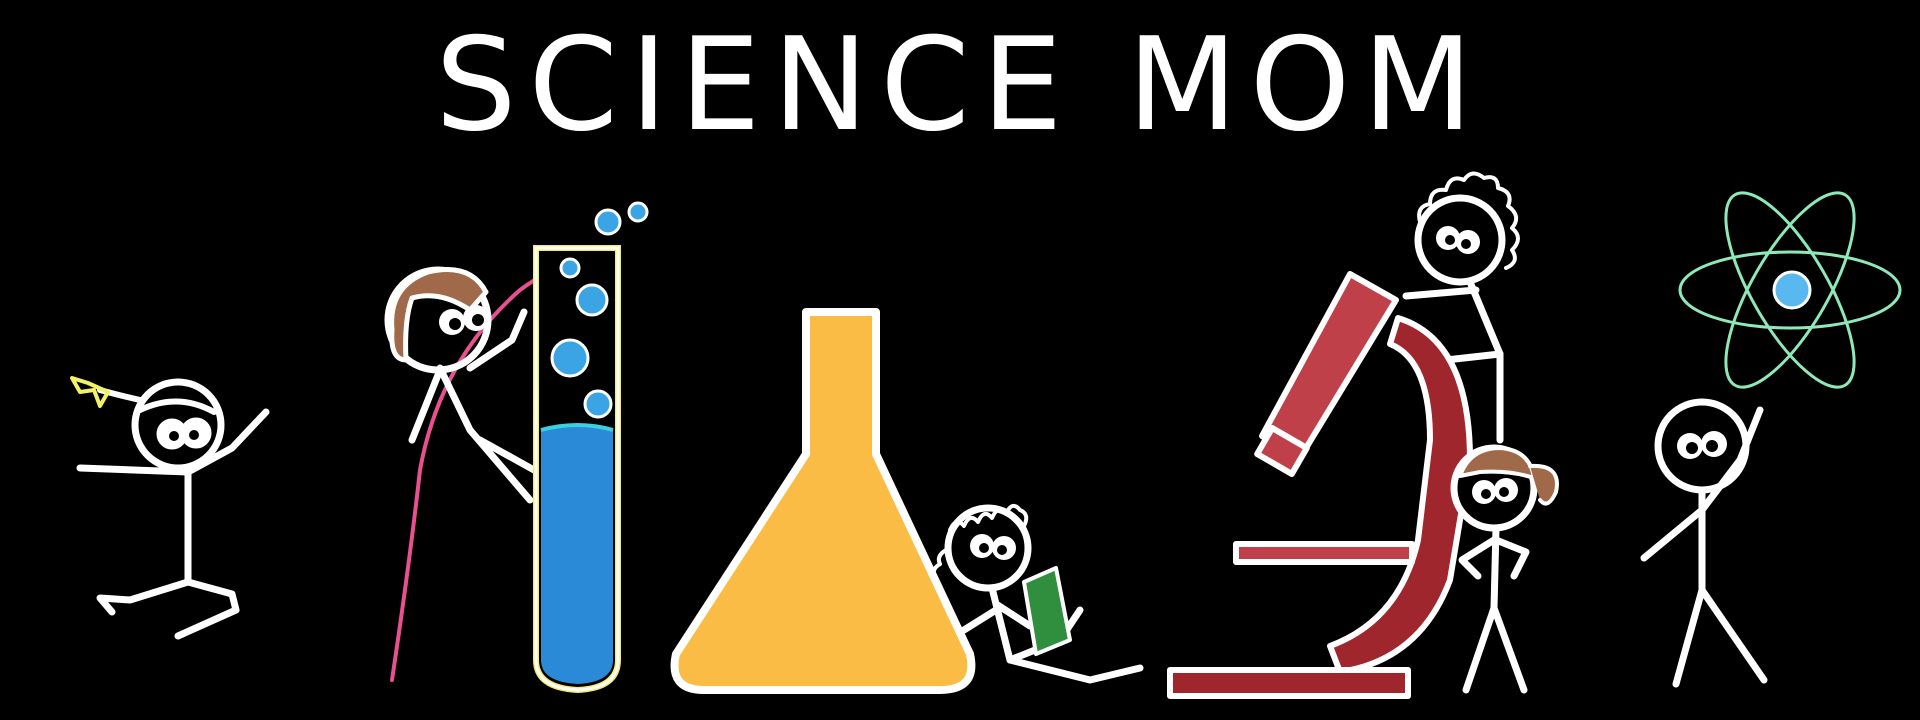 The width and height of the screenshot is (1920, 720). Describe the element at coordinates (1037, 593) in the screenshot. I see `child-reading-book-icon` at that location.